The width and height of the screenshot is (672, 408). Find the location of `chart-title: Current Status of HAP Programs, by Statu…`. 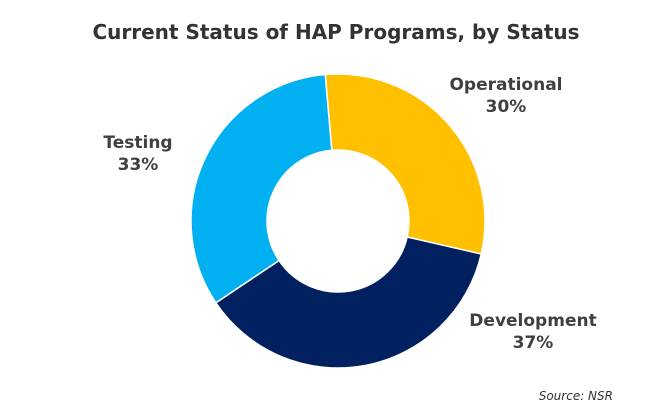

chart-title: Current Status of HAP Programs, by Statu… is located at coordinates (335, 32).